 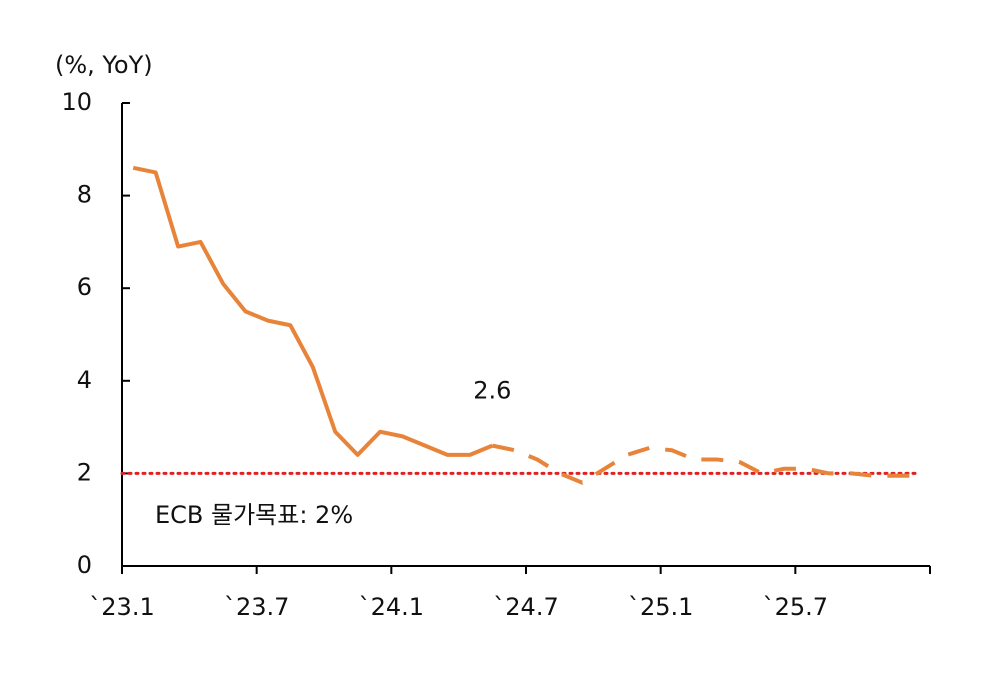 I want to click on x-tick-label: `23.7, so click(x=256, y=607).